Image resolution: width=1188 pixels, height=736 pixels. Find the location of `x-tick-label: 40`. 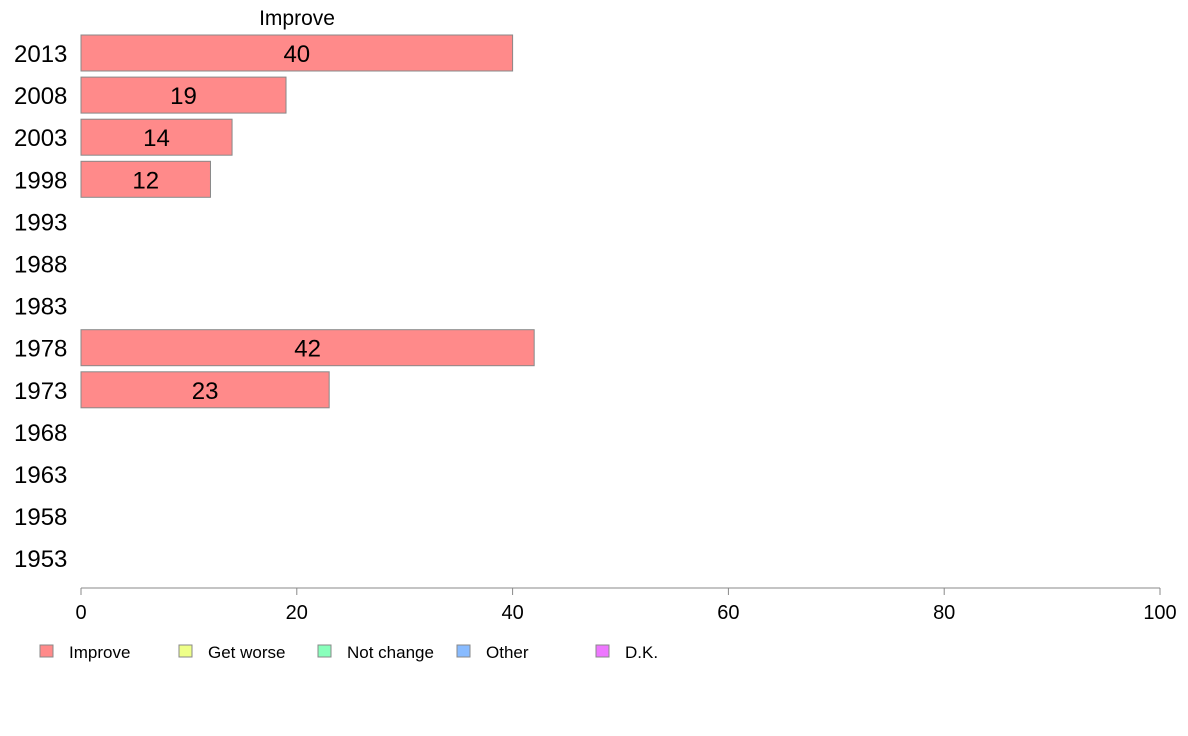

x-tick-label: 40 is located at coordinates (512, 613).